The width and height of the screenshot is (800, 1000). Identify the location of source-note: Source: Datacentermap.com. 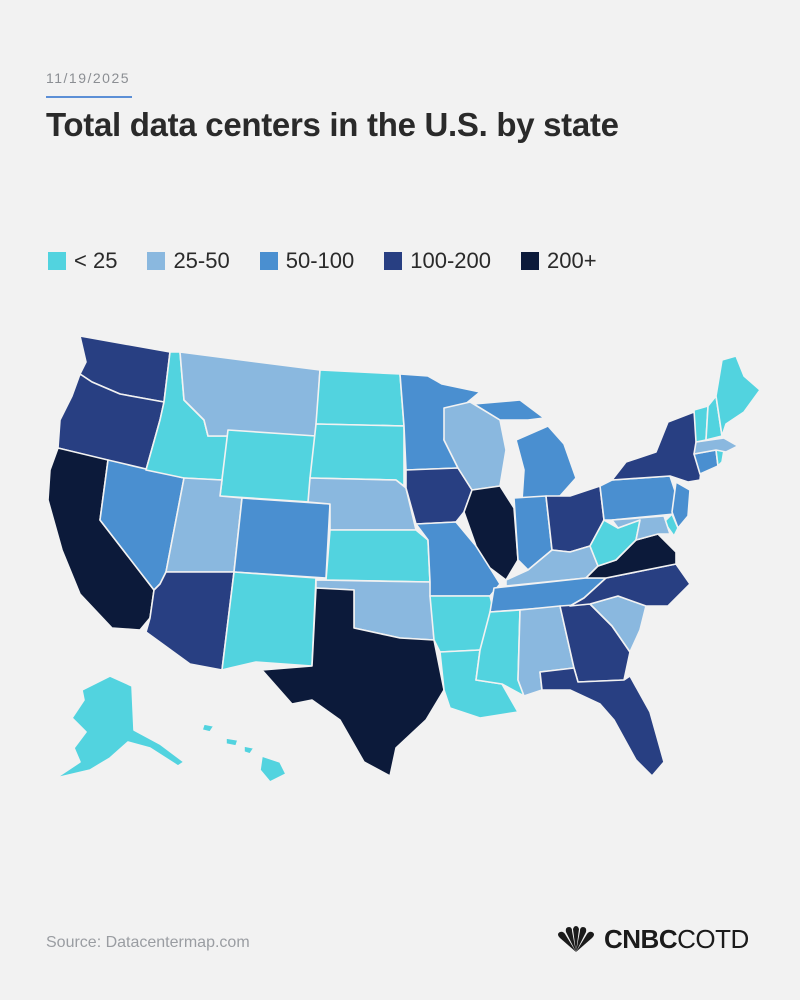
(148, 942).